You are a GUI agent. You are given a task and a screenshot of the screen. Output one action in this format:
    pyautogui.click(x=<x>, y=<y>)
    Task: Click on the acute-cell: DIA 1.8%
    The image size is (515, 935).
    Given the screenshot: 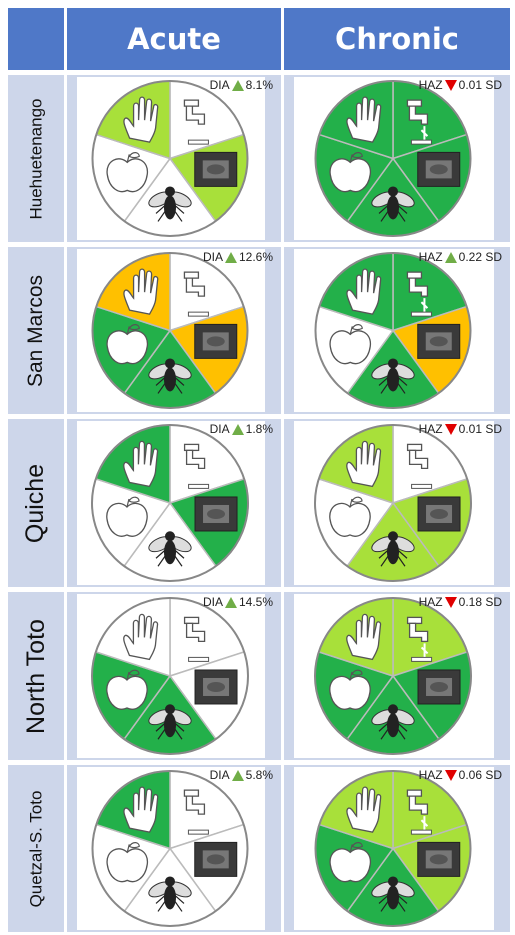 What is the action you would take?
    pyautogui.click(x=174, y=503)
    